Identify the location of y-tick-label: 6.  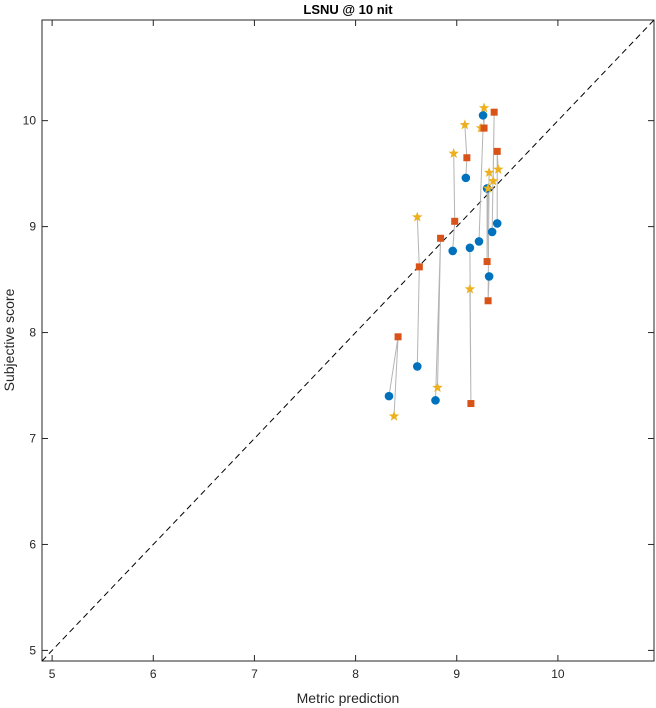
(32, 544).